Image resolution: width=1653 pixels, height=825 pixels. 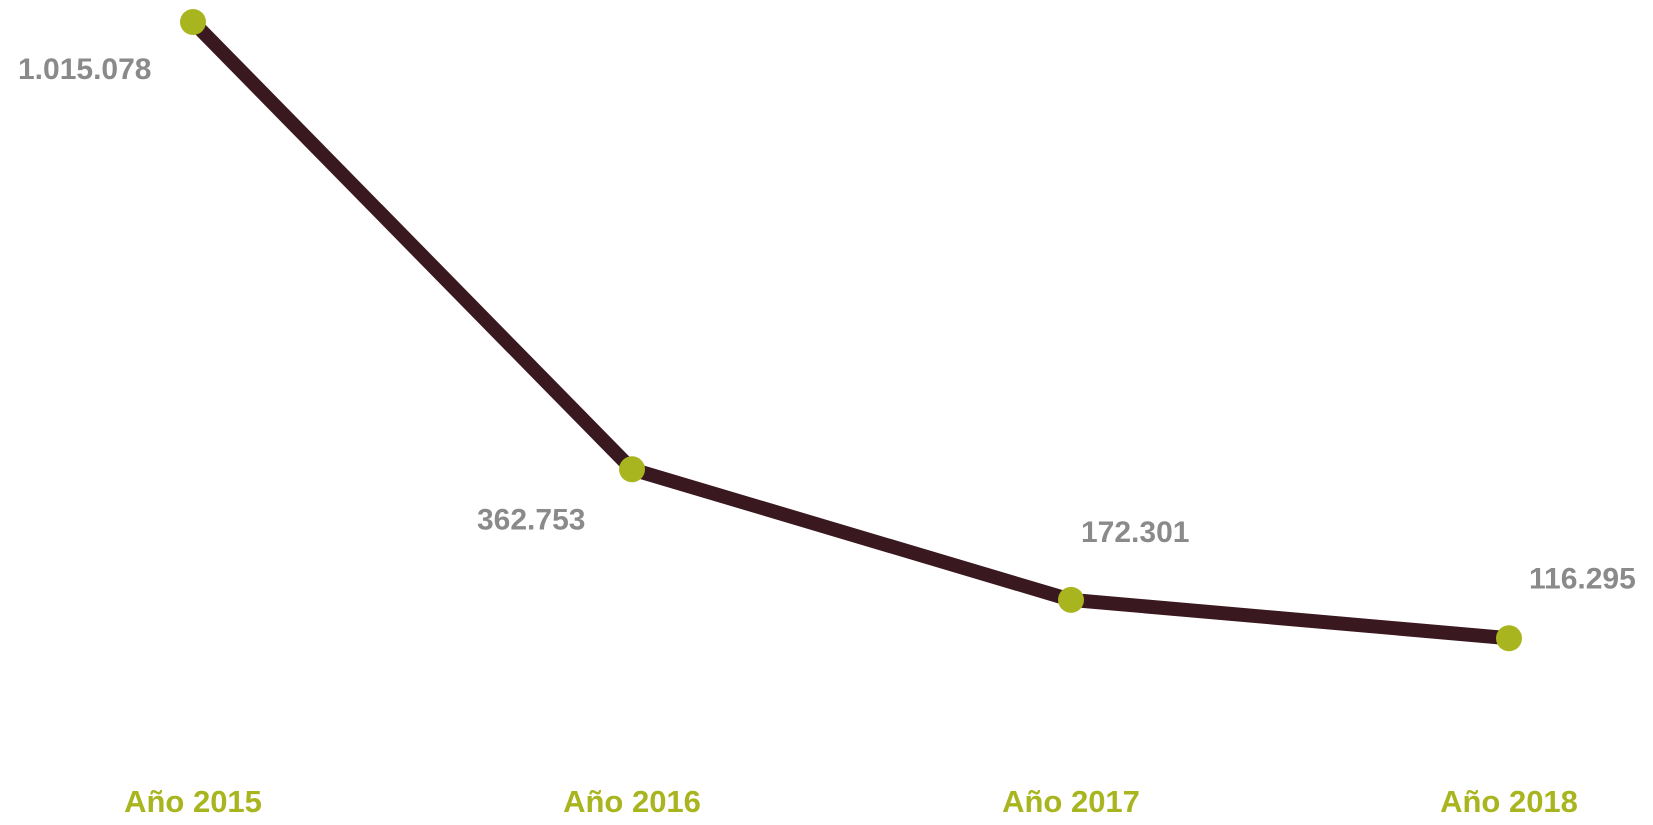 I want to click on value-label: 362.753, so click(x=531, y=519).